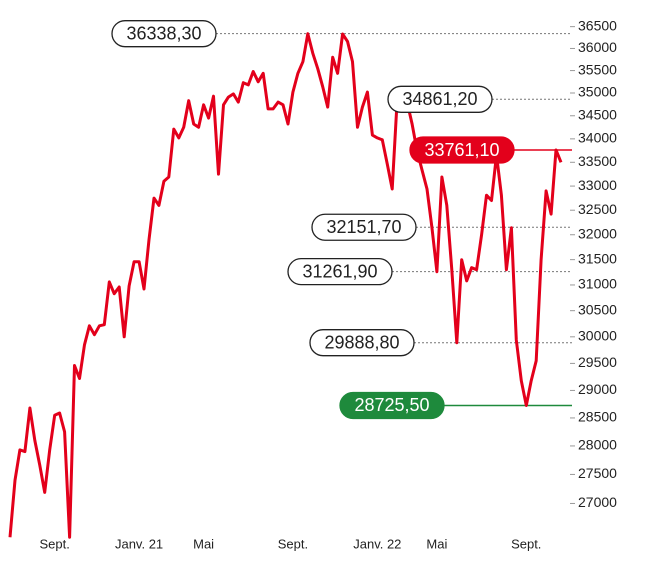 This screenshot has height=565, width=645. Describe the element at coordinates (597, 114) in the screenshot. I see `y-tick-label: 34500` at that location.